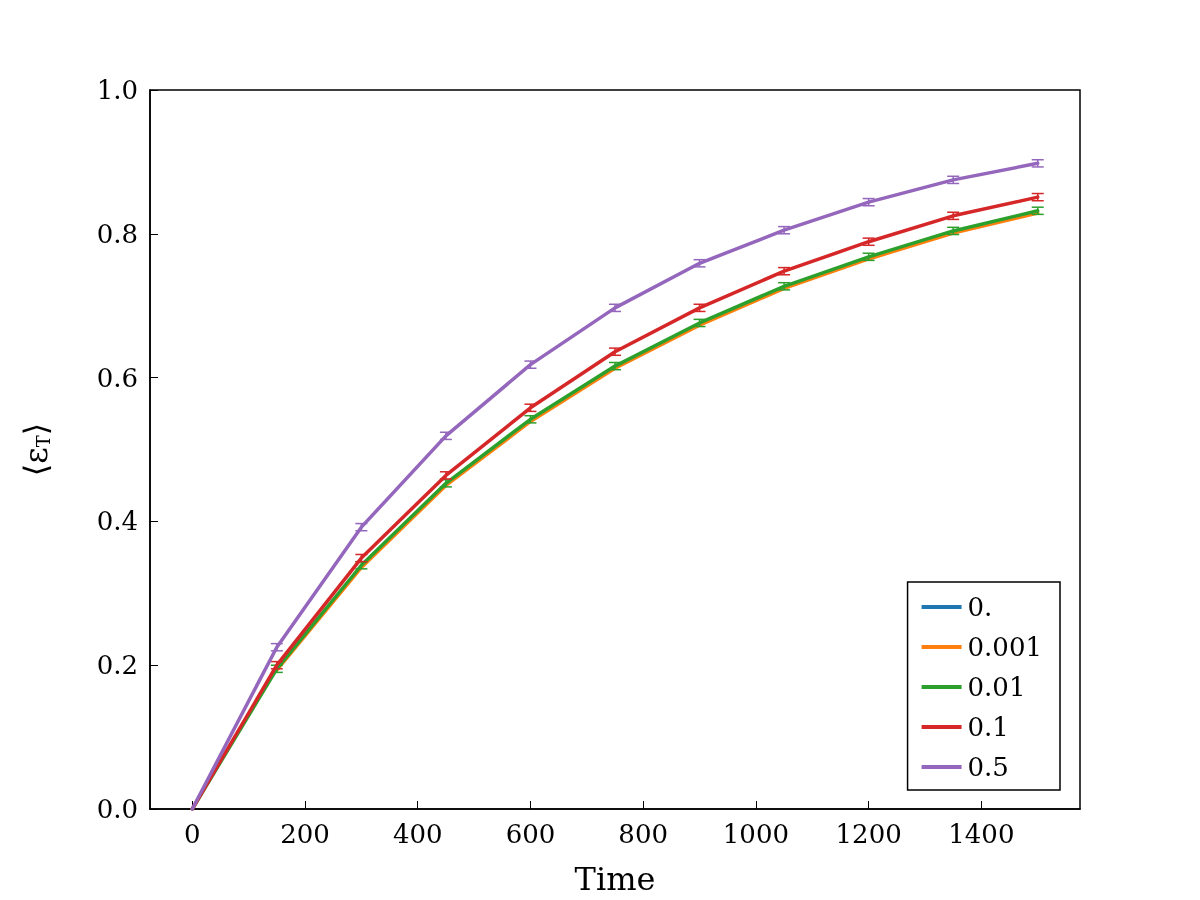 This screenshot has height=900, width=1200. Describe the element at coordinates (117, 377) in the screenshot. I see `y-tick-label: 0.6` at that location.